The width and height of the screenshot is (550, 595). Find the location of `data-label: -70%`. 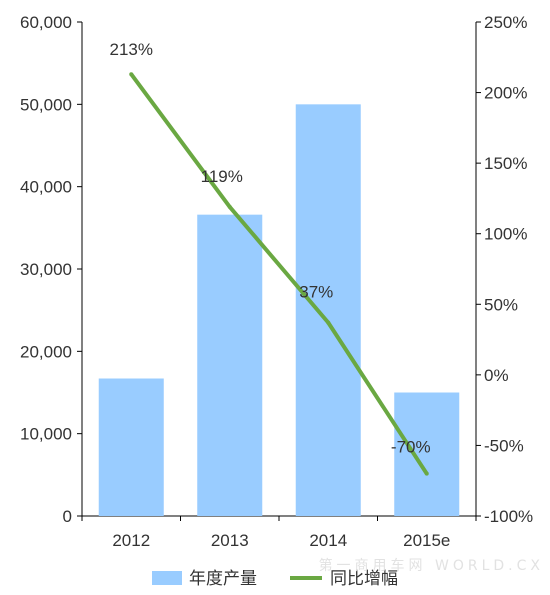

data-label: -70% is located at coordinates (411, 447).